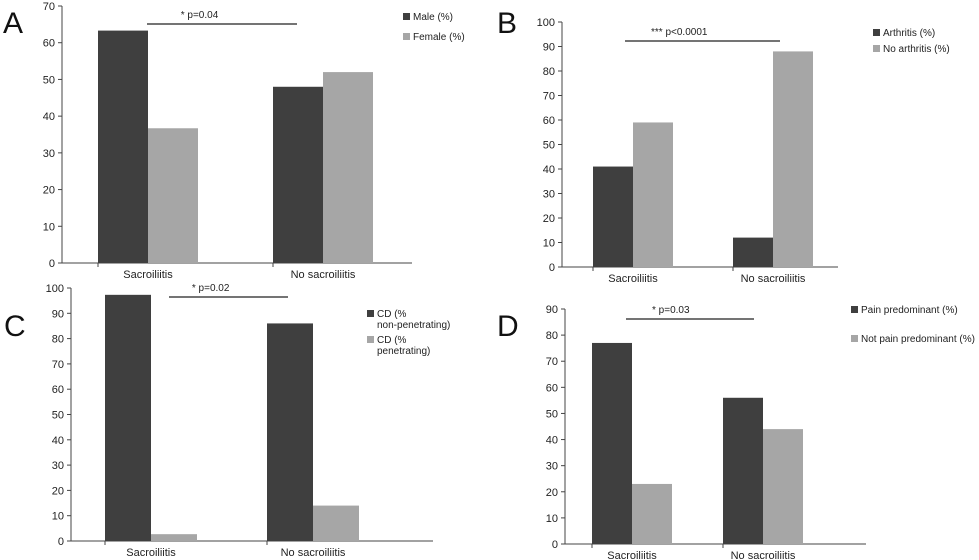  Describe the element at coordinates (200, 15) in the screenshot. I see `significance-label-a: * p=0.04` at that location.